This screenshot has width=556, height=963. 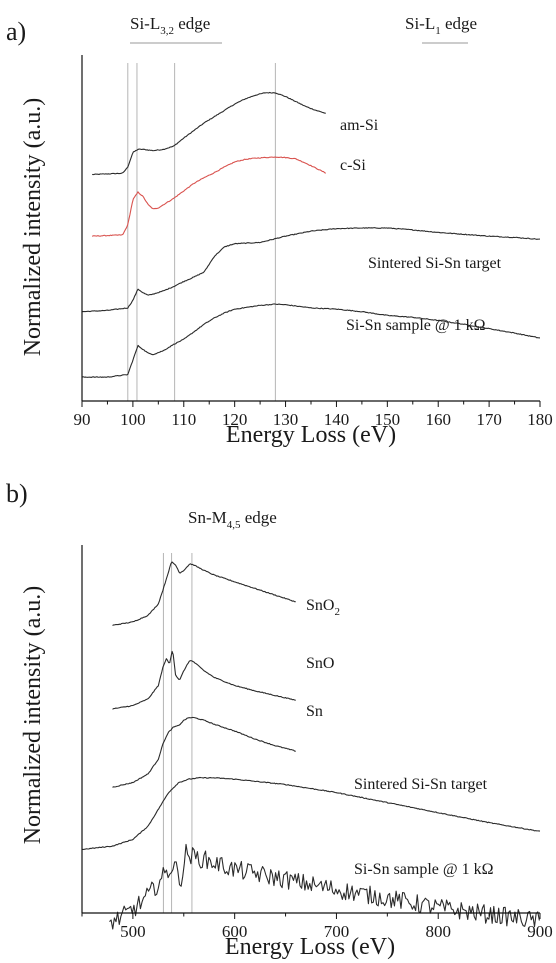 I want to click on panel-b-y-axis-title: Normalized intensity (a.u.), so click(x=33, y=715).